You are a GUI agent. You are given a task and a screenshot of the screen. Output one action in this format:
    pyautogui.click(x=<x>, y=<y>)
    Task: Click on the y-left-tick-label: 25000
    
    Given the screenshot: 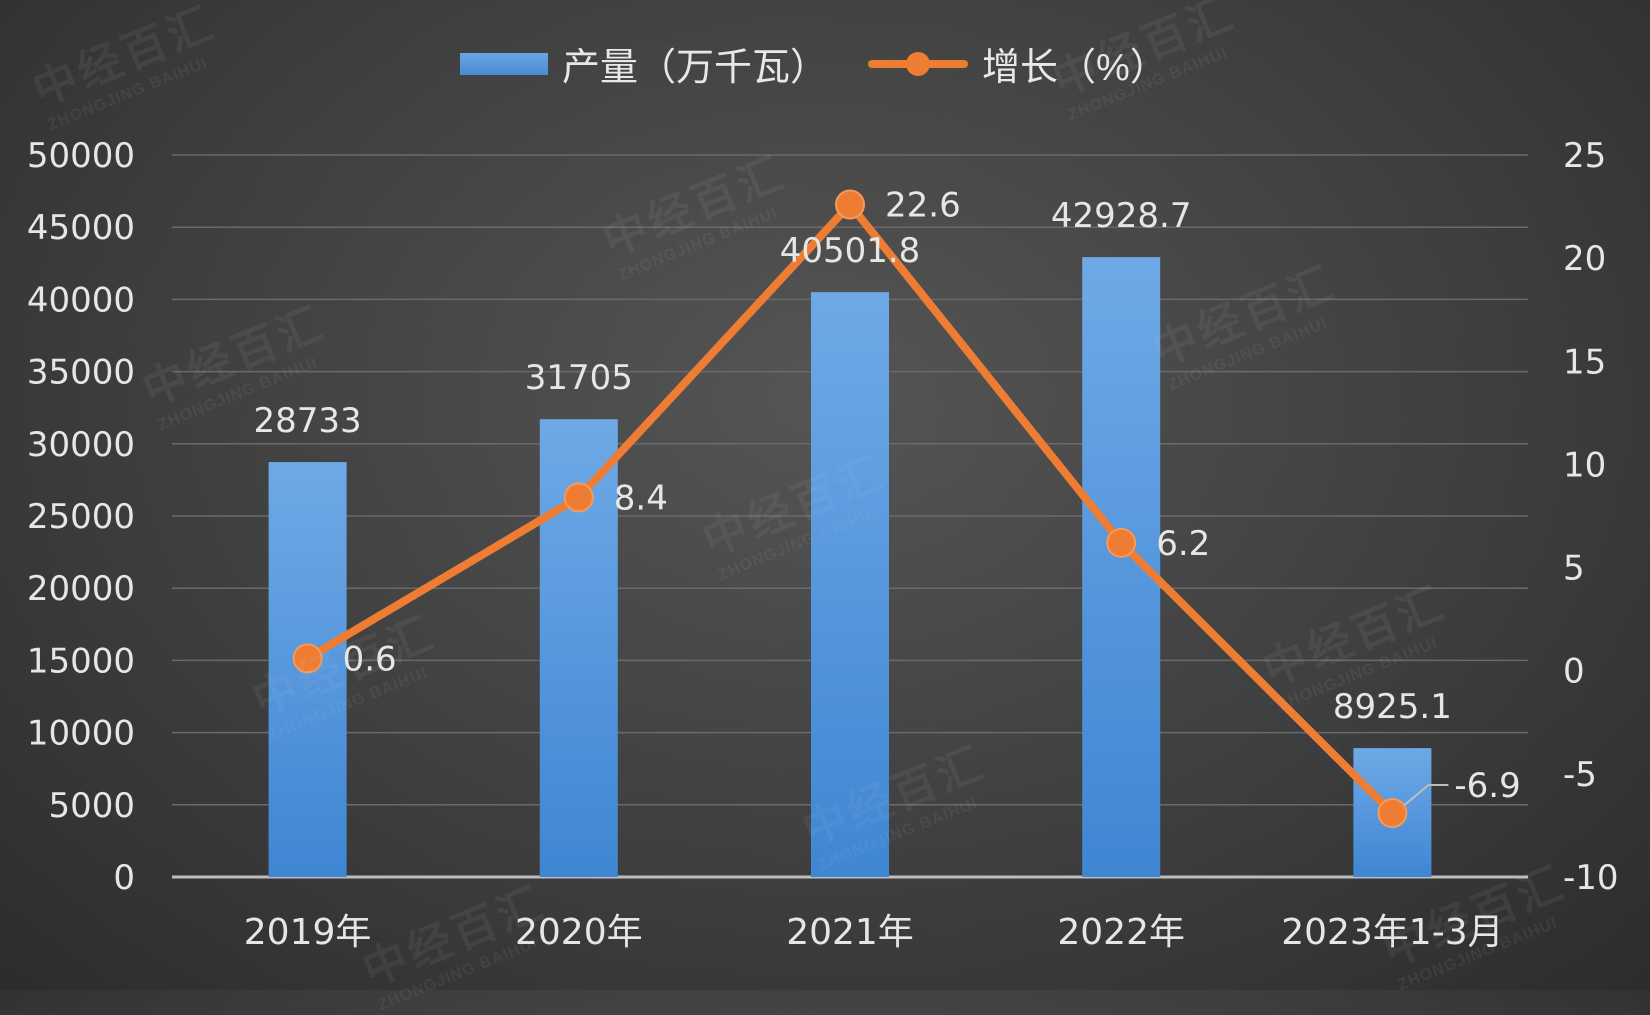 What is the action you would take?
    pyautogui.click(x=81, y=517)
    